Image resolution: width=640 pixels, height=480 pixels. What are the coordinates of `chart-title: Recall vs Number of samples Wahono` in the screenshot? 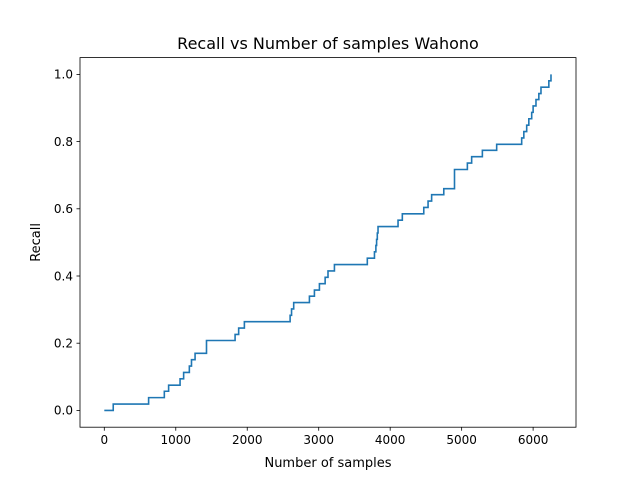 It's located at (328, 43).